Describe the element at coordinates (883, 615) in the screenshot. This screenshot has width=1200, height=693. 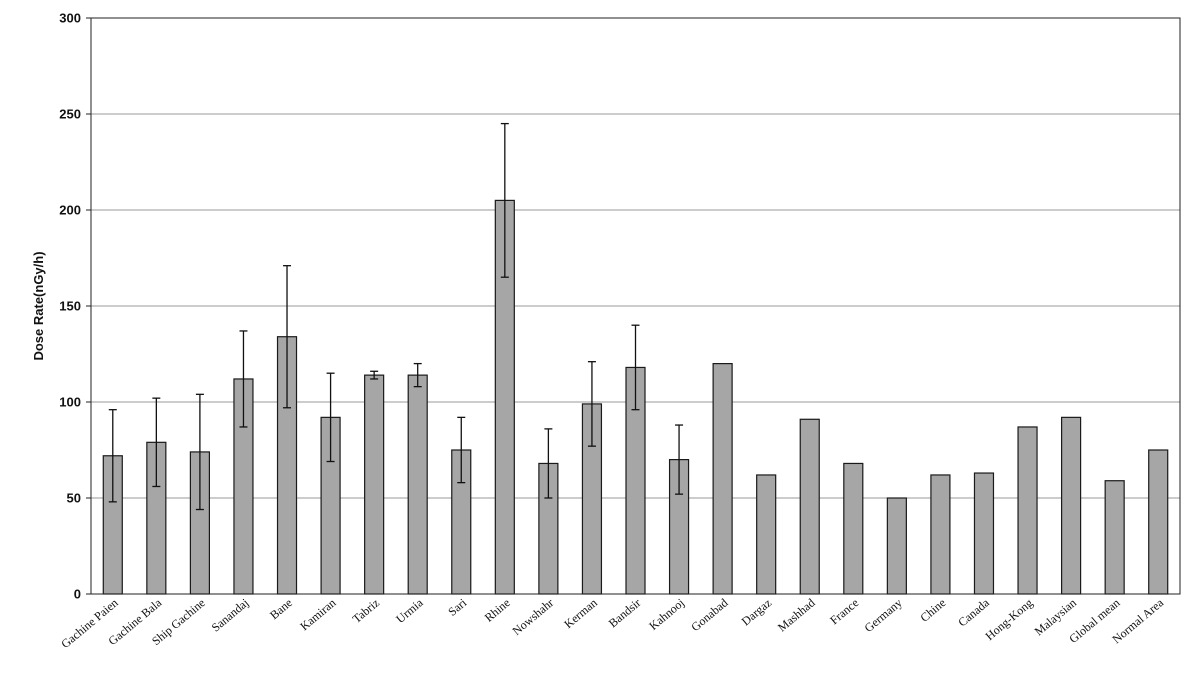
I see `x-category-label: Germany` at that location.